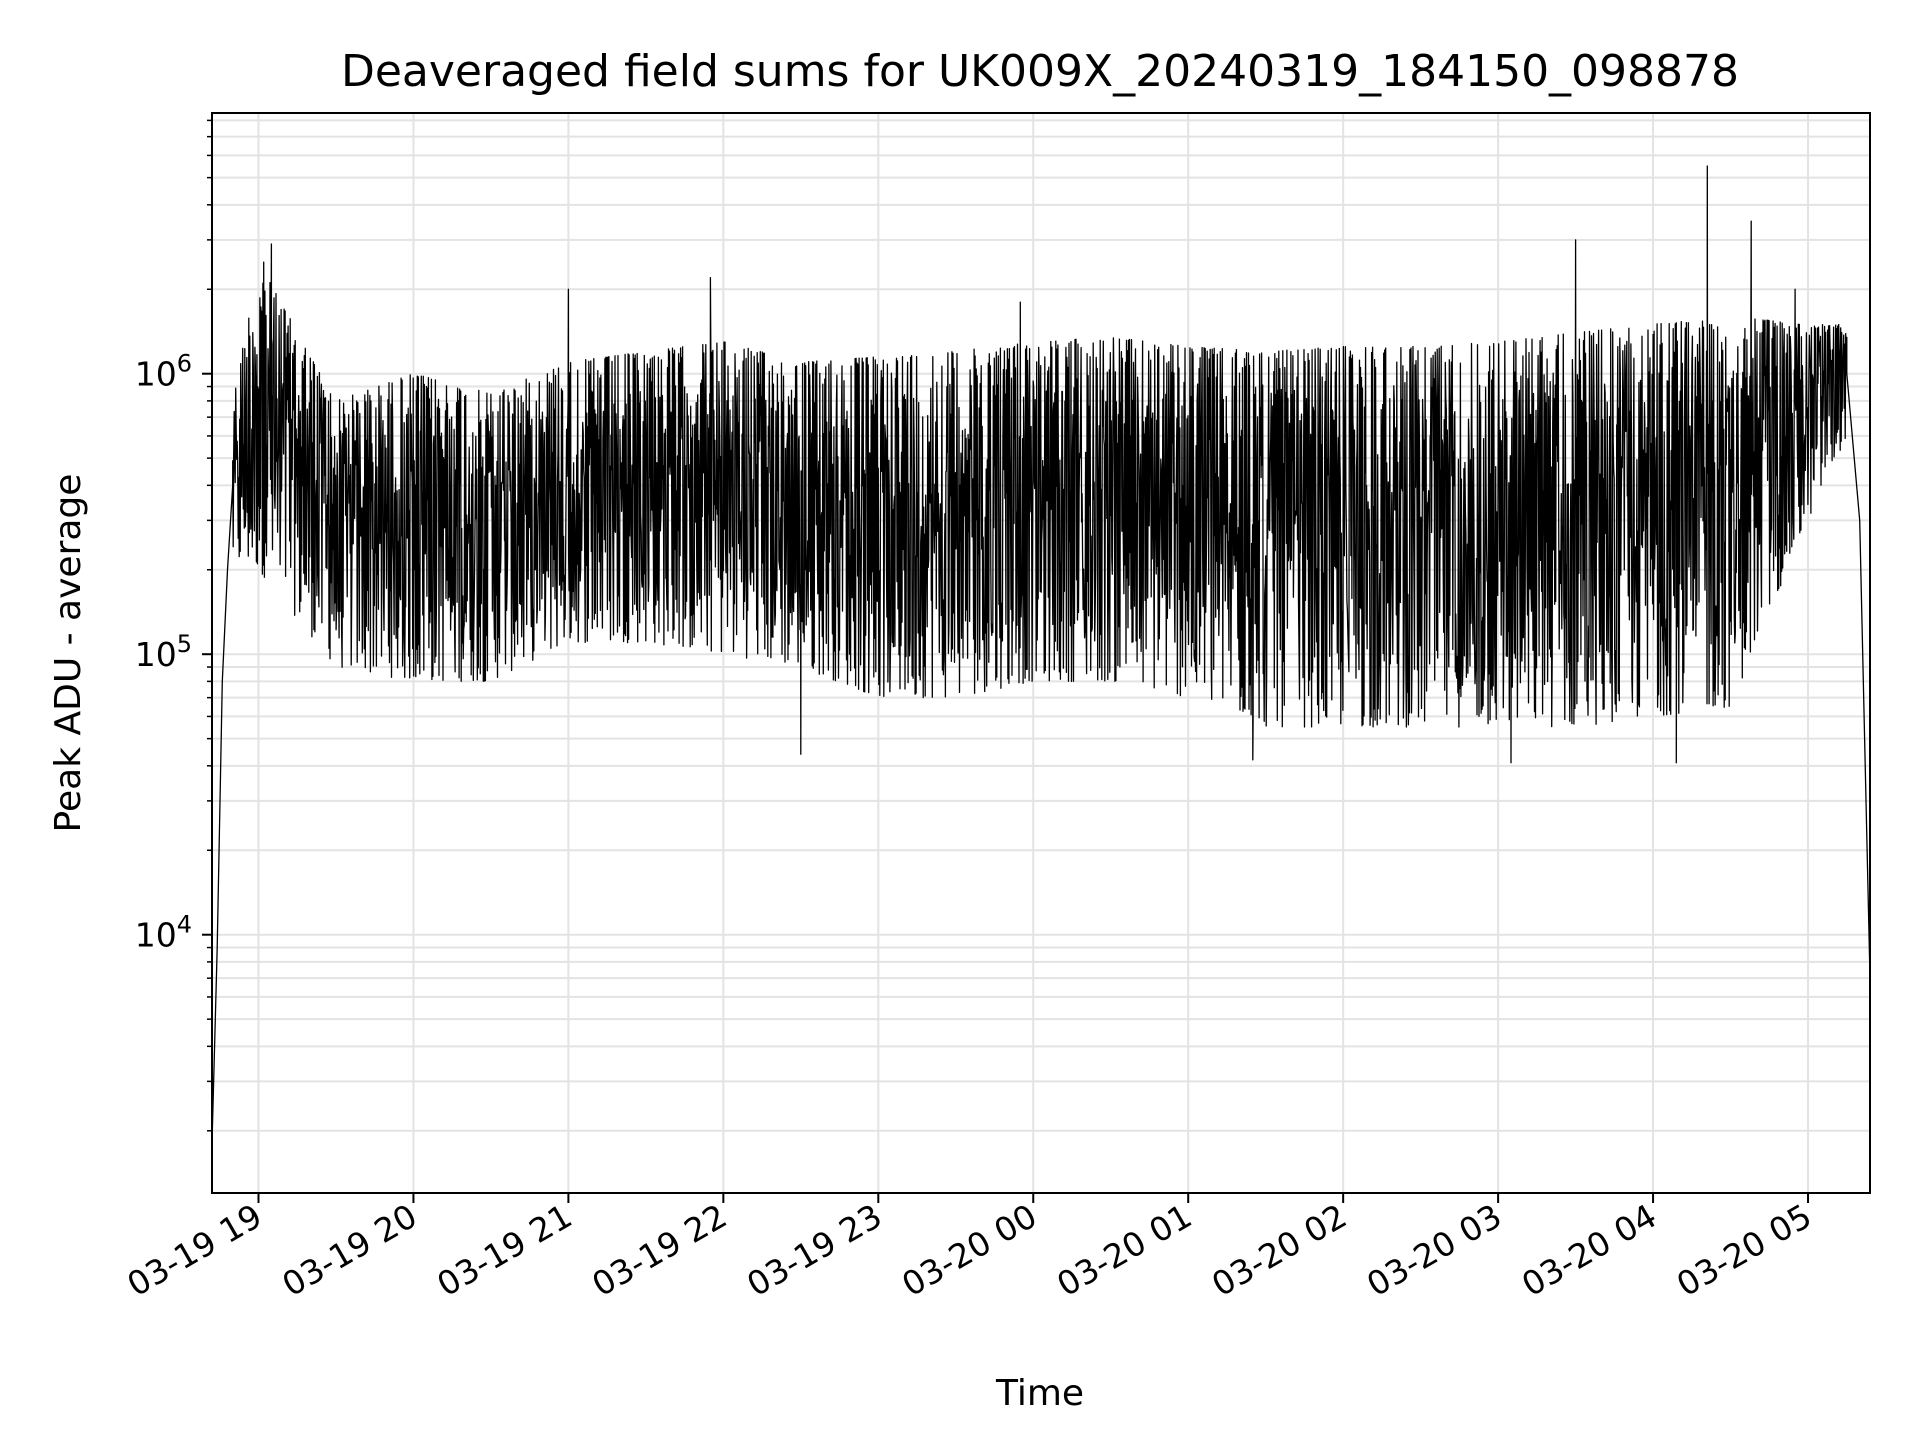 The image size is (1920, 1440). I want to click on y-tick-label: 10⁵, so click(163, 652).